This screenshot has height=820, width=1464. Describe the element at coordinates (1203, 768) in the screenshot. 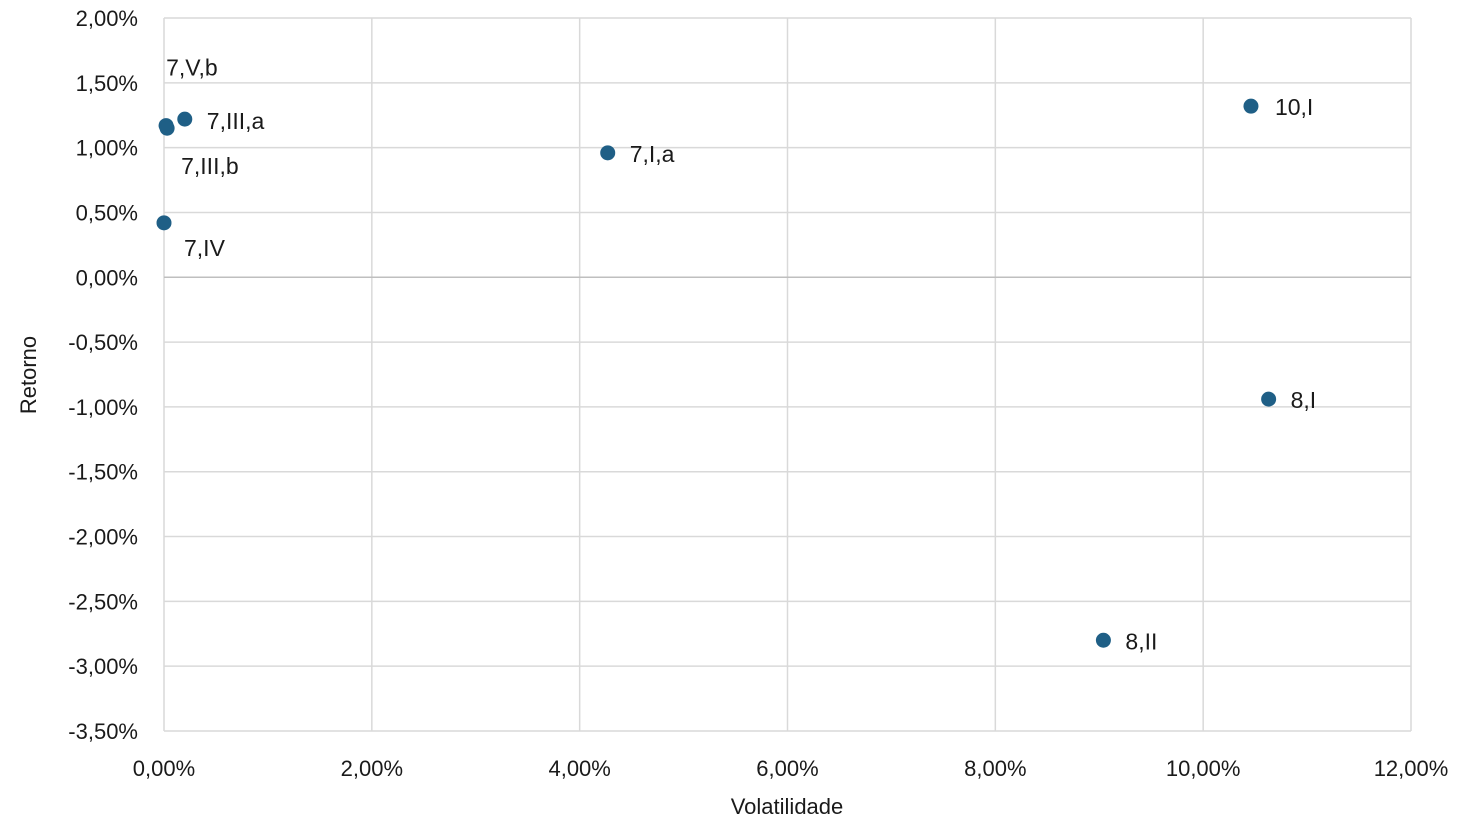

I see `x-tick-label: 10,00%` at that location.